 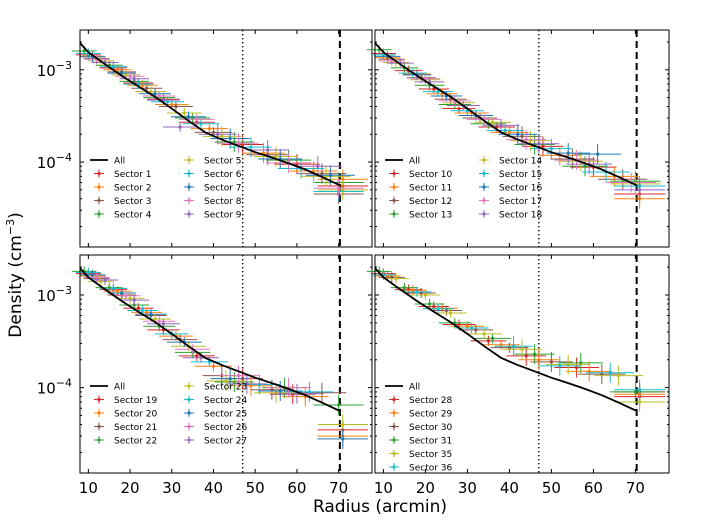 I want to click on legend-label: Sector 27, so click(x=225, y=442).